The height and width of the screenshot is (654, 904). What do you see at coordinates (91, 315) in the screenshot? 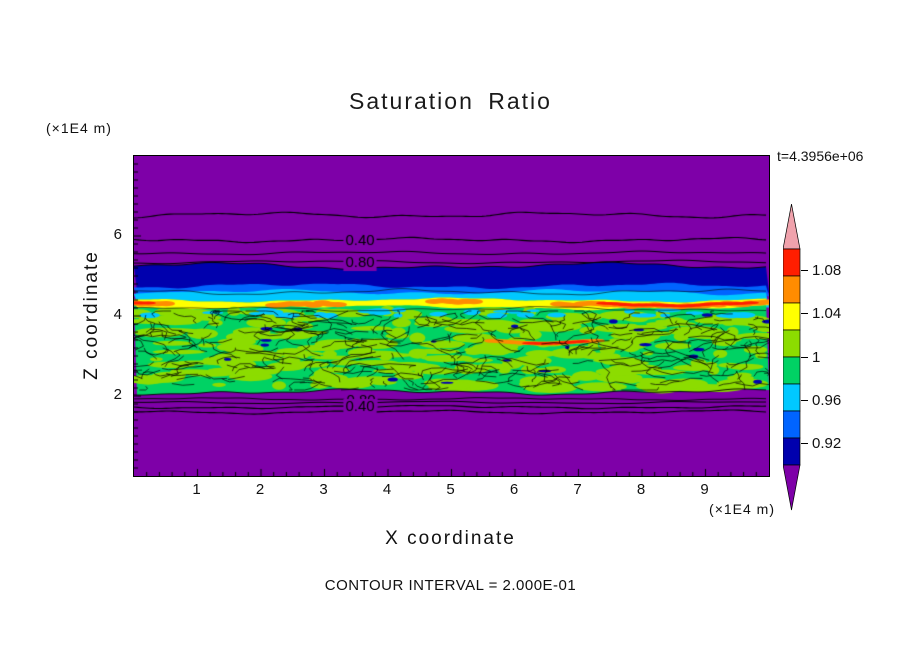
I see `y-axis-title: Z coordinate` at bounding box center [91, 315].